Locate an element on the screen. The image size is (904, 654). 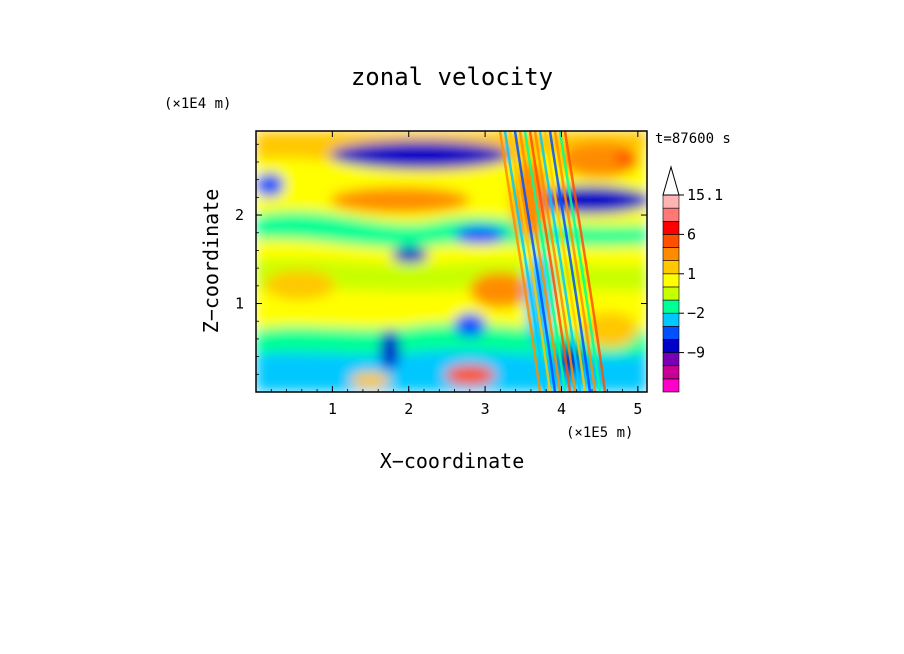
x-tick-label: 3 is located at coordinates (485, 409).